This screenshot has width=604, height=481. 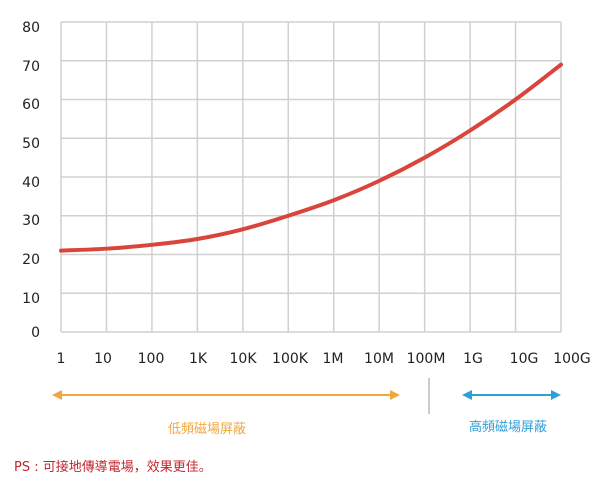 What do you see at coordinates (198, 359) in the screenshot?
I see `x-tick: 1K` at bounding box center [198, 359].